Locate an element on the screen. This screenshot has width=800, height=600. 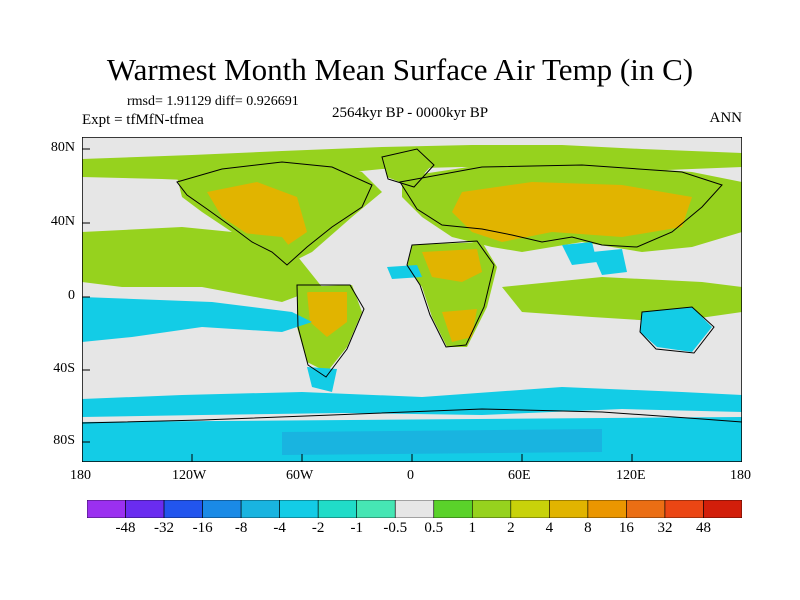
coast-australia is located at coordinates (677, 330).